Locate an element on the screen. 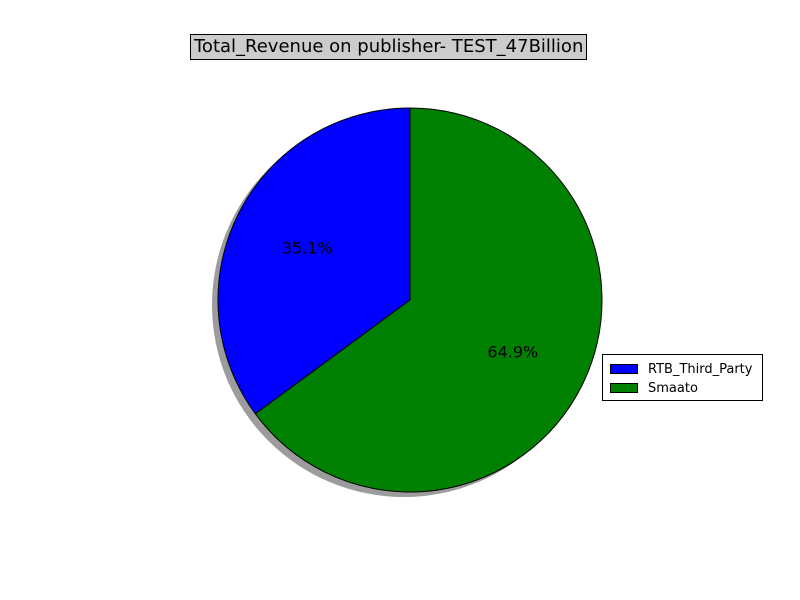 The image size is (800, 600). legend-label-smaato: Smaato is located at coordinates (673, 388).